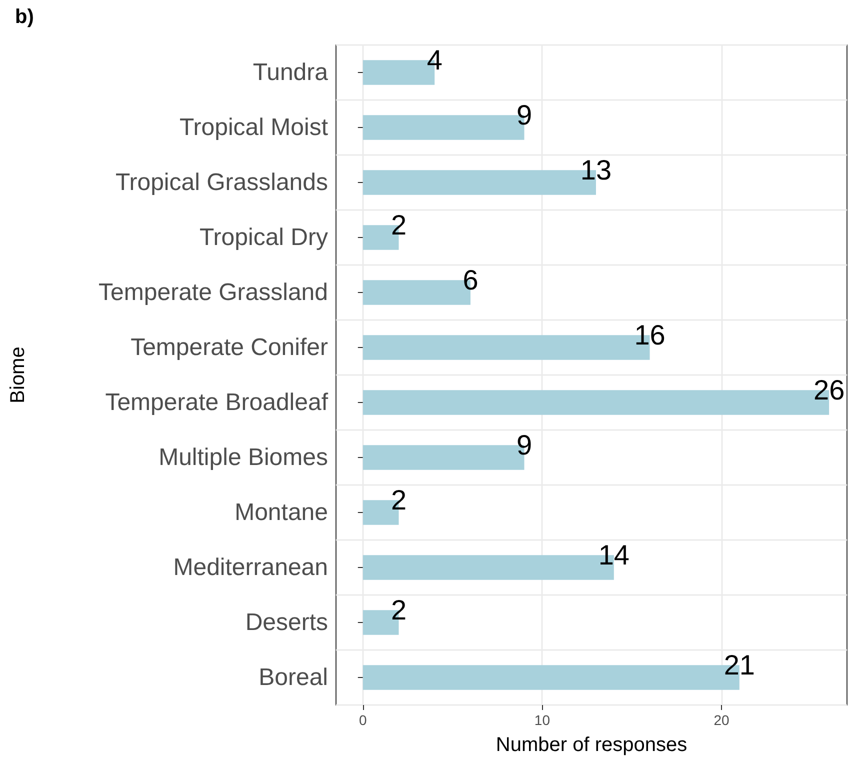 The image size is (849, 769). Describe the element at coordinates (264, 237) in the screenshot. I see `y-tick-label: Tropical Dry` at that location.